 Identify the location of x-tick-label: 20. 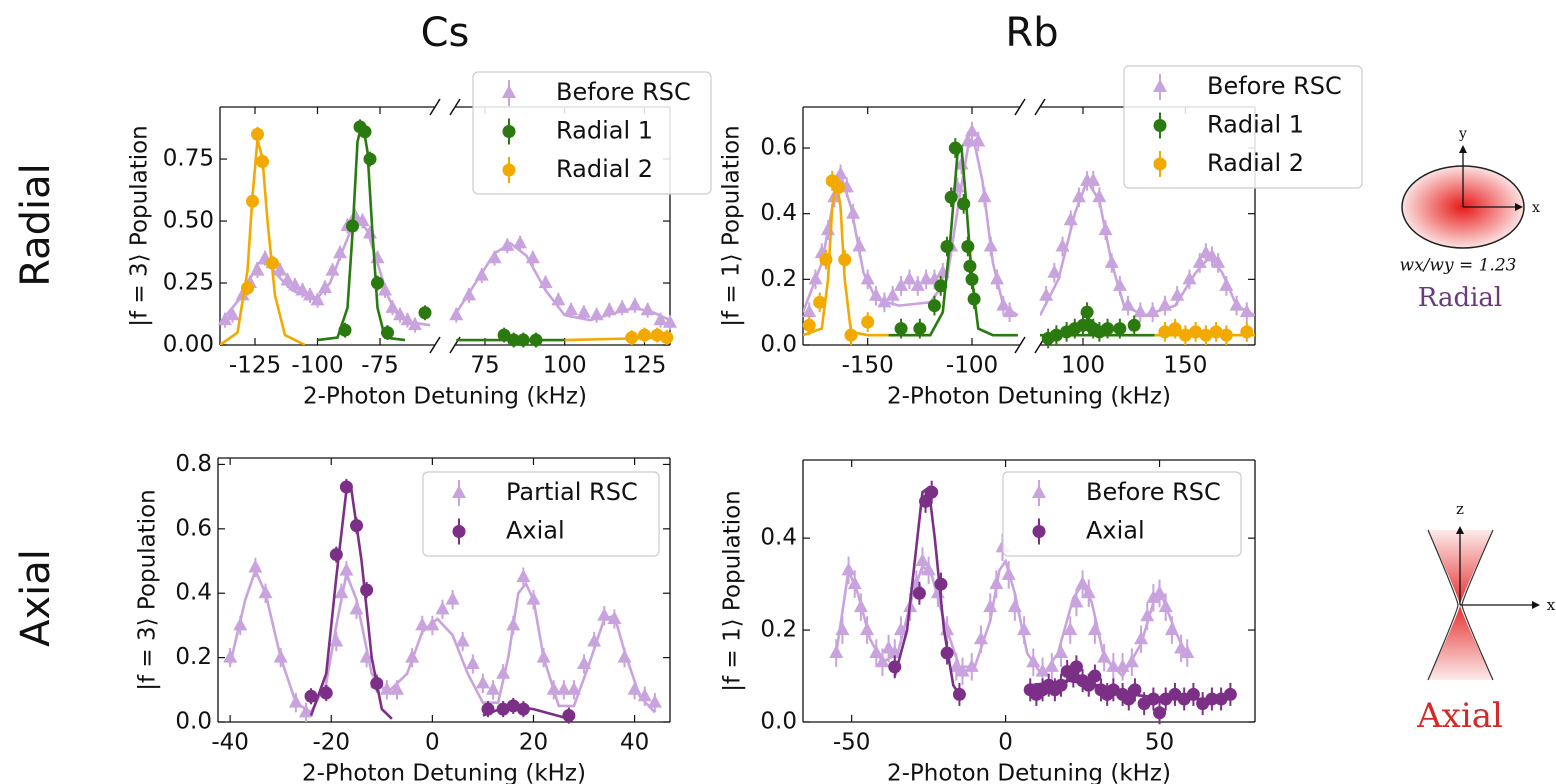
(533, 743).